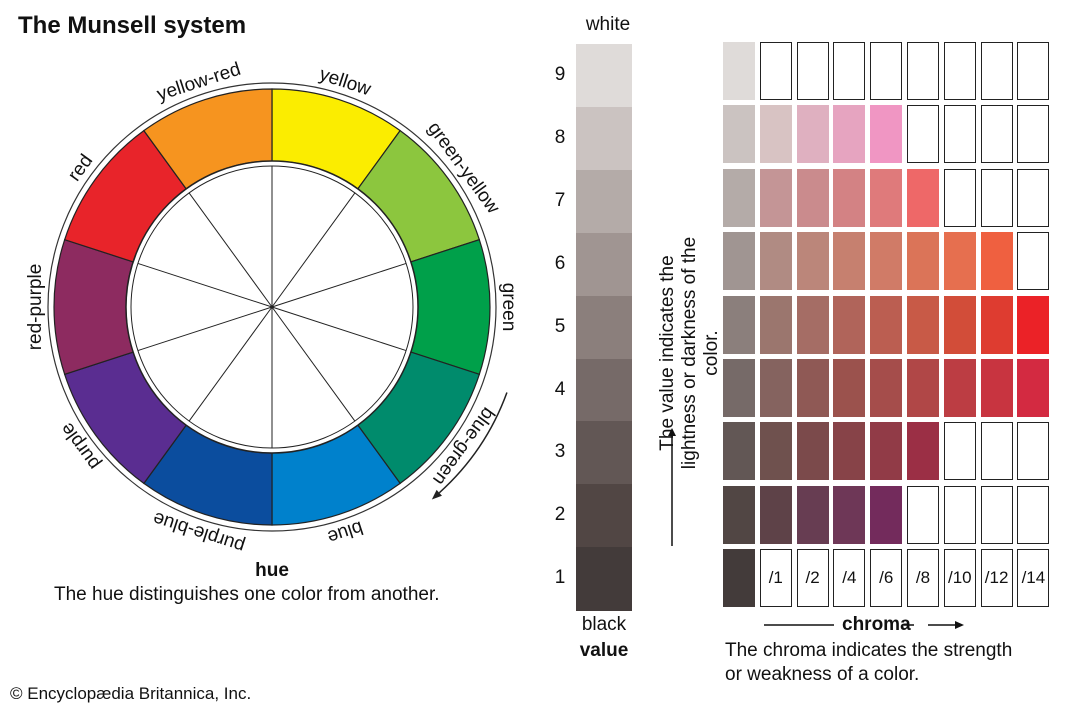  I want to click on hue-label-red-purple: red-purple, so click(35, 307).